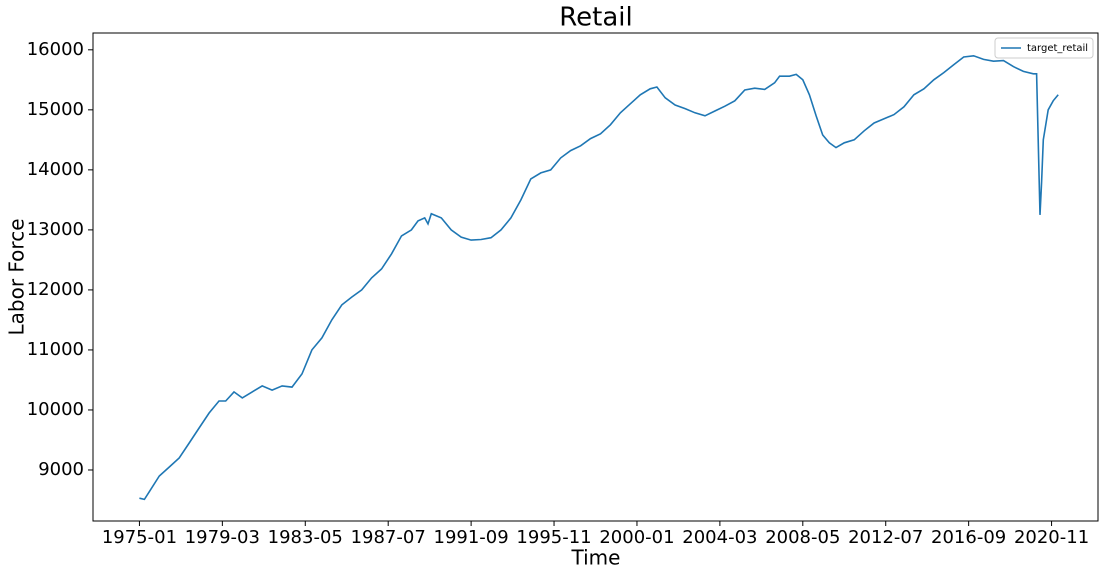  What do you see at coordinates (55, 409) in the screenshot?
I see `y-tick-label: 10000` at bounding box center [55, 409].